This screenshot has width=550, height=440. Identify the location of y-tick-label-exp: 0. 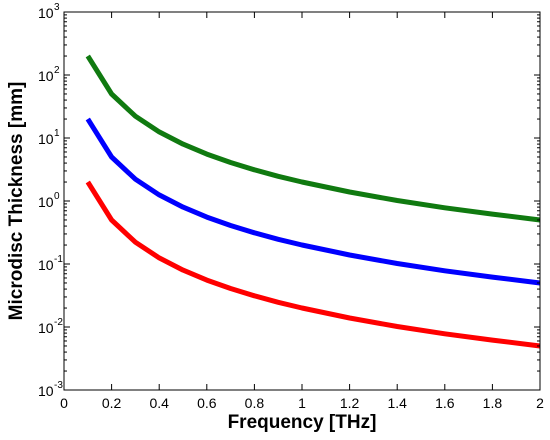
(57, 196).